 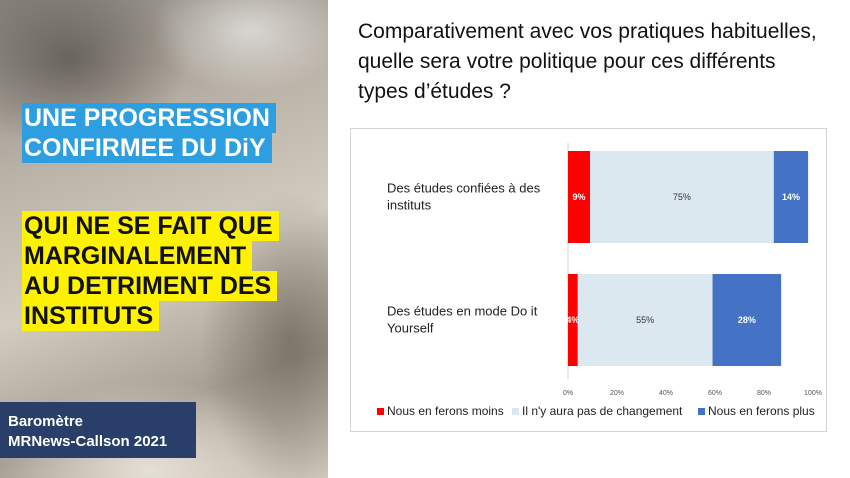 I want to click on value-label-0-1: 75%, so click(x=682, y=197).